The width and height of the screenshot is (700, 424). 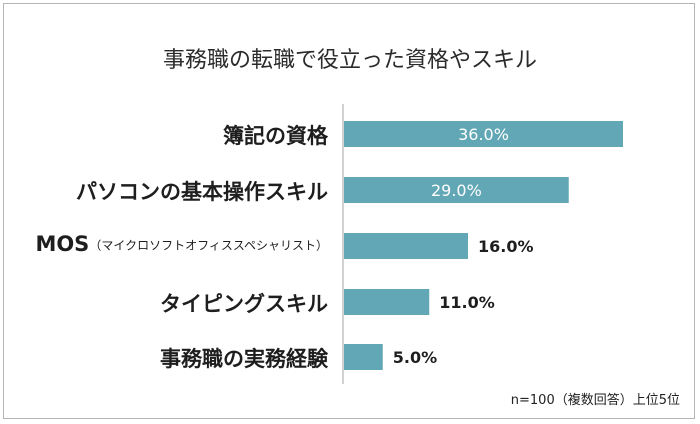 I want to click on category-main-text: 簿記の資格, so click(x=275, y=136).